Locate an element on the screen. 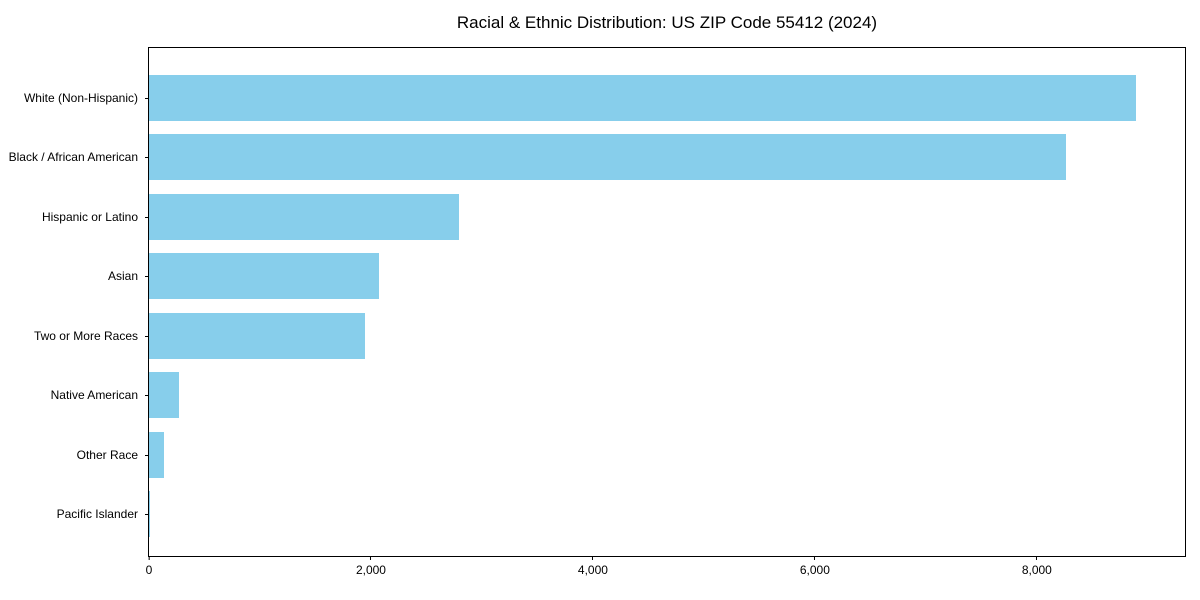 The width and height of the screenshot is (1200, 600). bar-row: Other Race is located at coordinates (631, 455).